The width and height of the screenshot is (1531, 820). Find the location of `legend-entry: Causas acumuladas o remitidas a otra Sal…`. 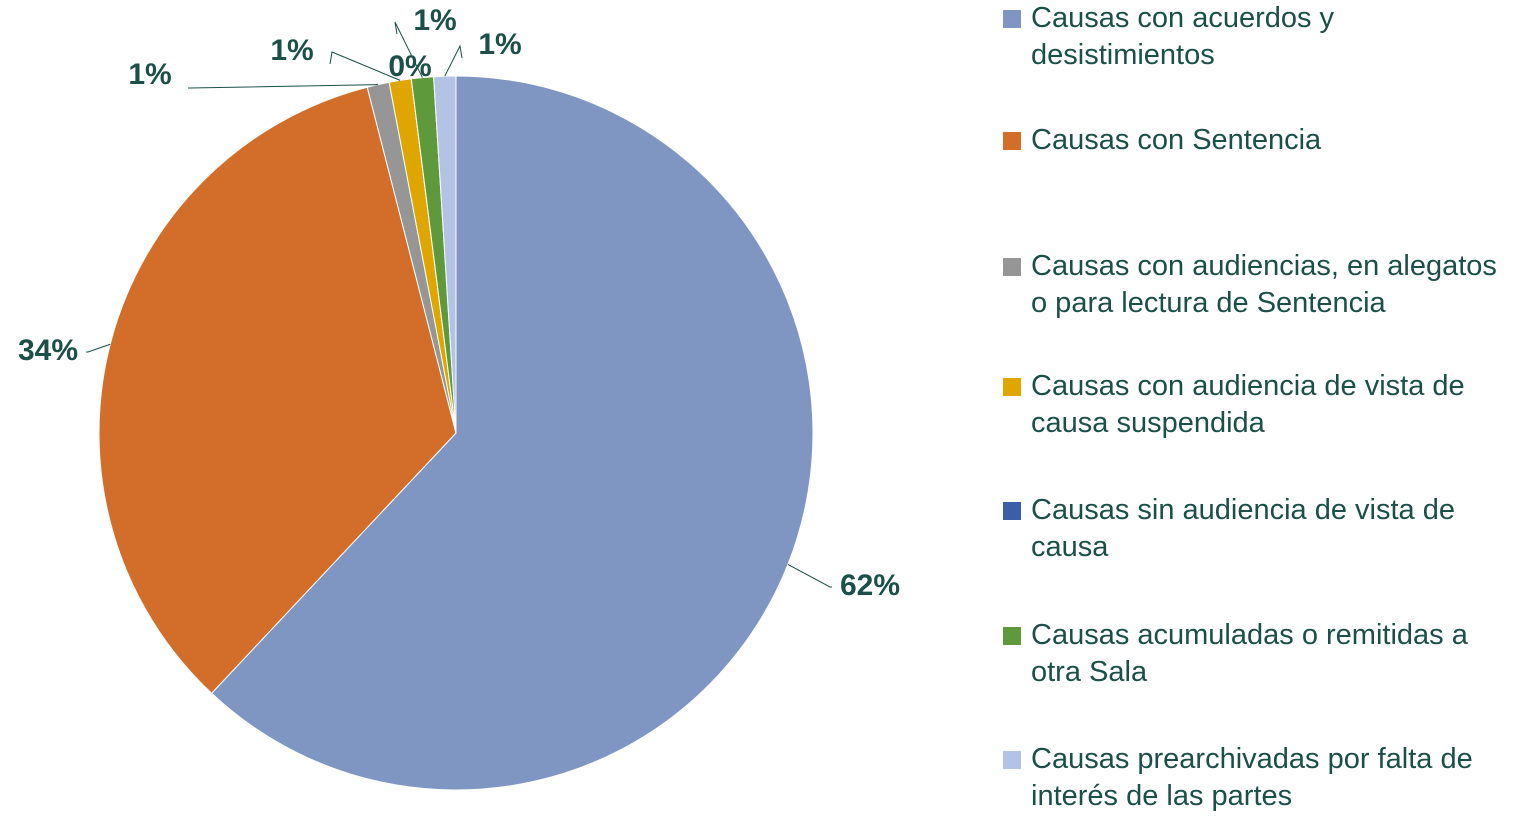

legend-entry: Causas acumuladas o remitidas a otra Sal… is located at coordinates (1253, 654).